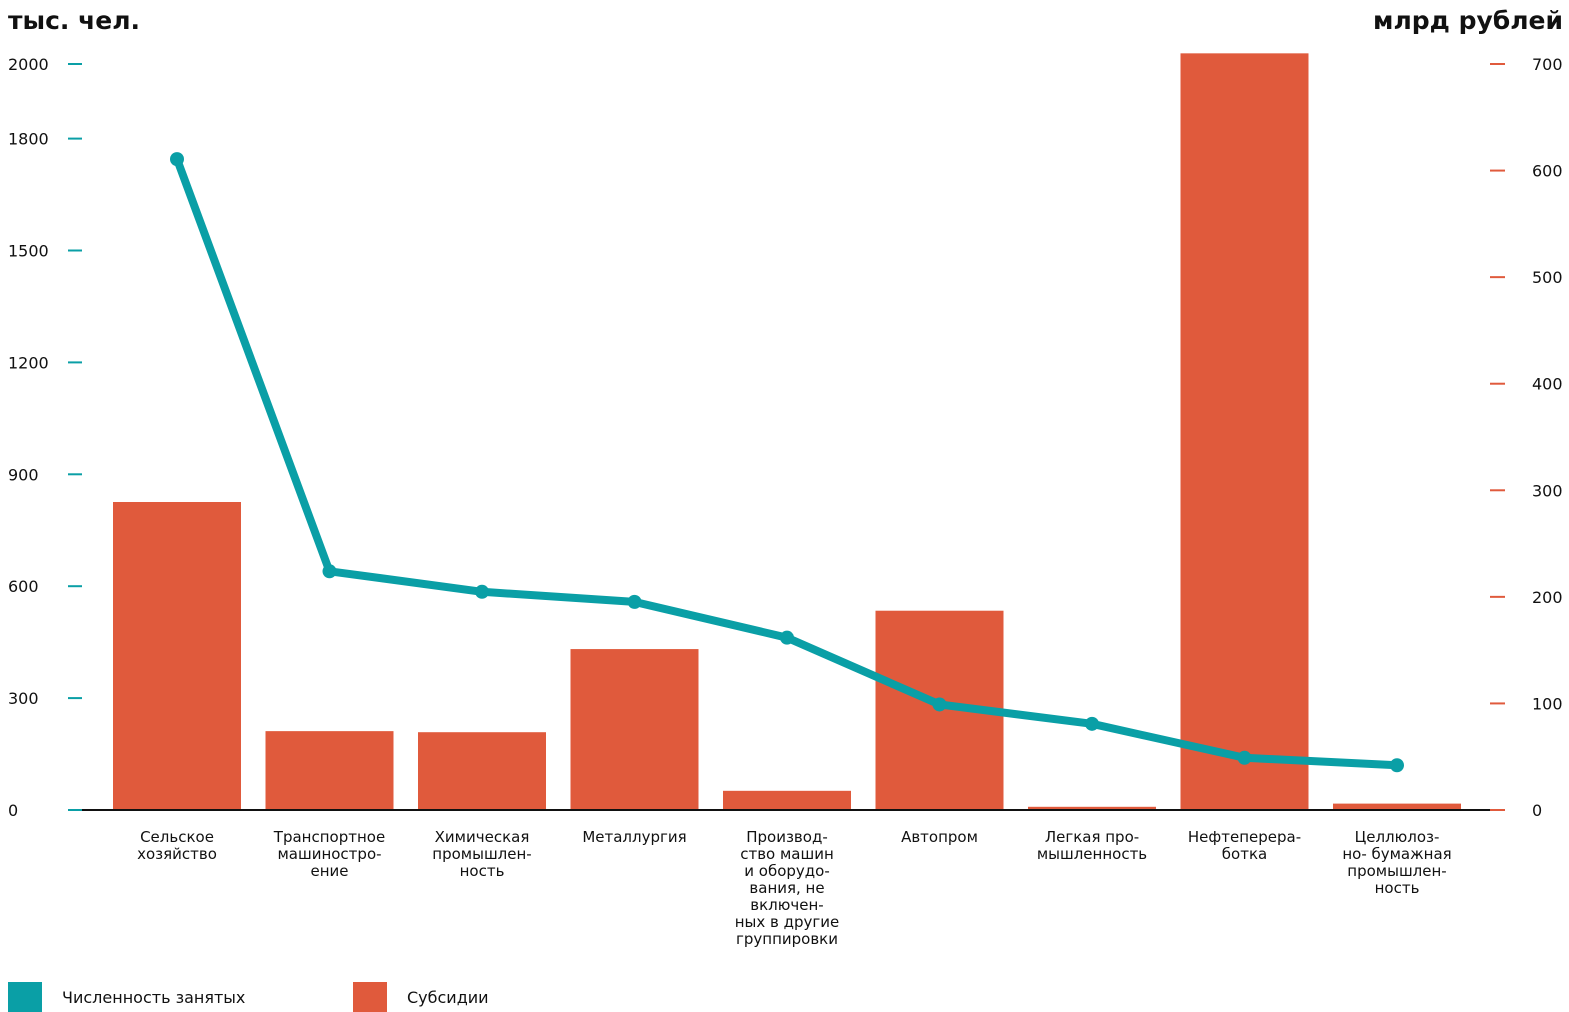  I want to click on category-label-line: включен-, so click(787, 905).